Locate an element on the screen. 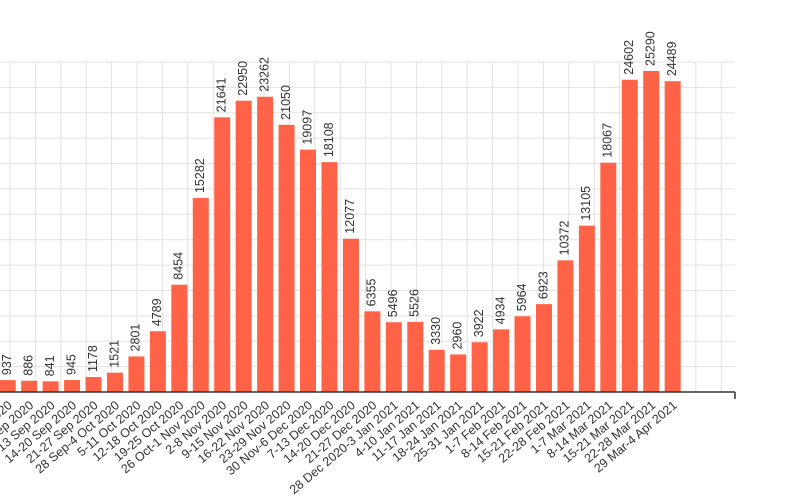 This screenshot has width=800, height=500. value-label: 21050 is located at coordinates (286, 102).